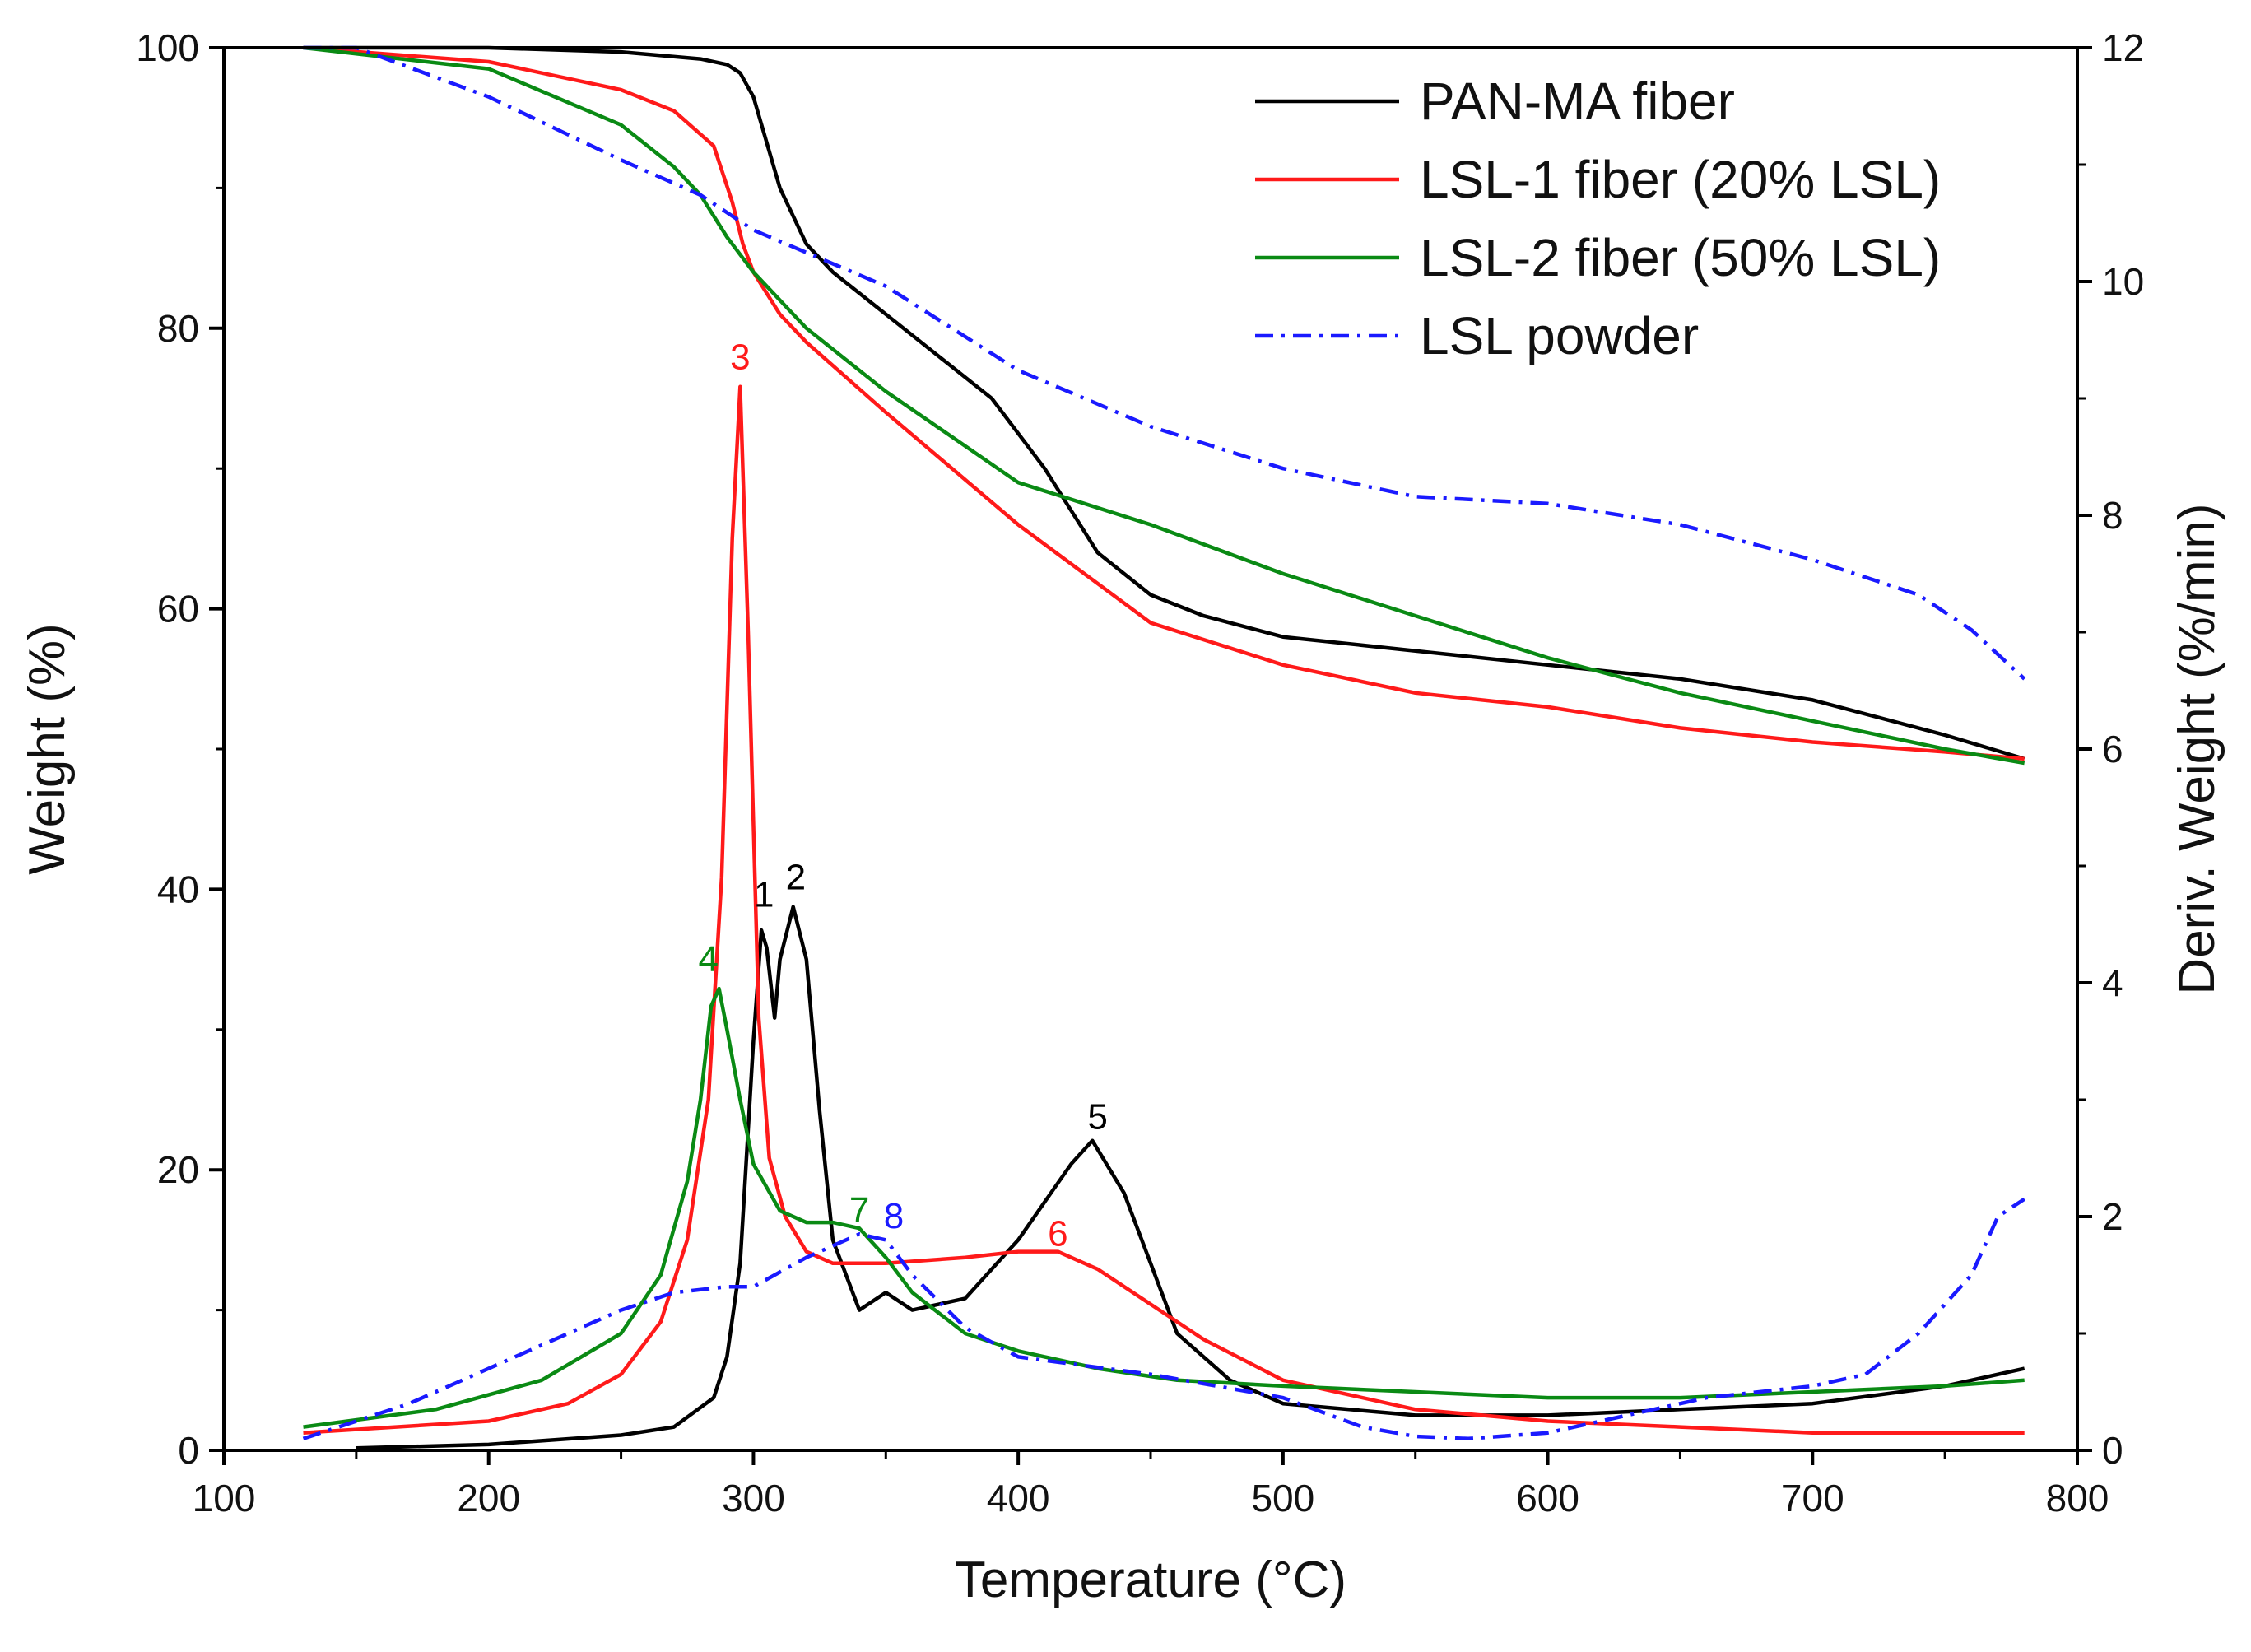 The width and height of the screenshot is (2251, 1652). What do you see at coordinates (1559, 335) in the screenshot?
I see `legend-label-lsl-powder: LSL powder` at bounding box center [1559, 335].